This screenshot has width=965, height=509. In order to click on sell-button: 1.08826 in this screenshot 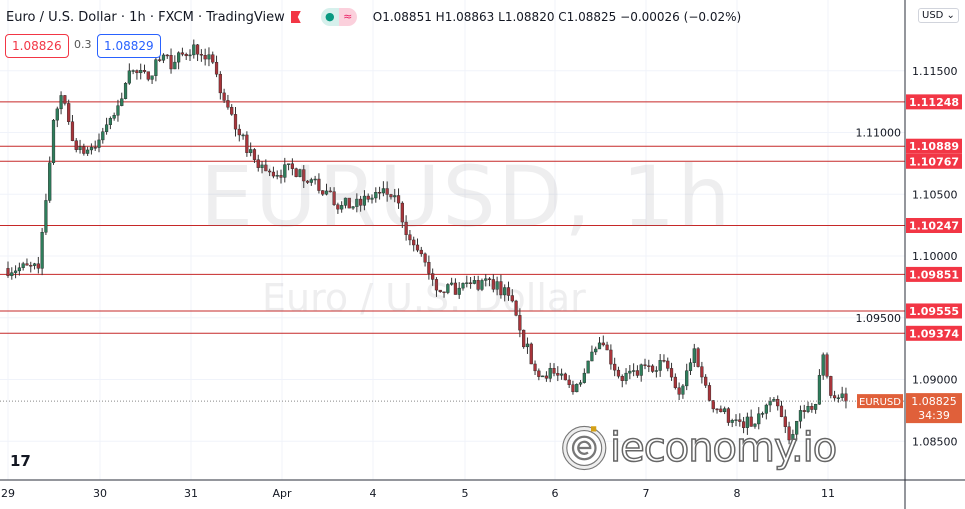, I will do `click(37, 46)`.